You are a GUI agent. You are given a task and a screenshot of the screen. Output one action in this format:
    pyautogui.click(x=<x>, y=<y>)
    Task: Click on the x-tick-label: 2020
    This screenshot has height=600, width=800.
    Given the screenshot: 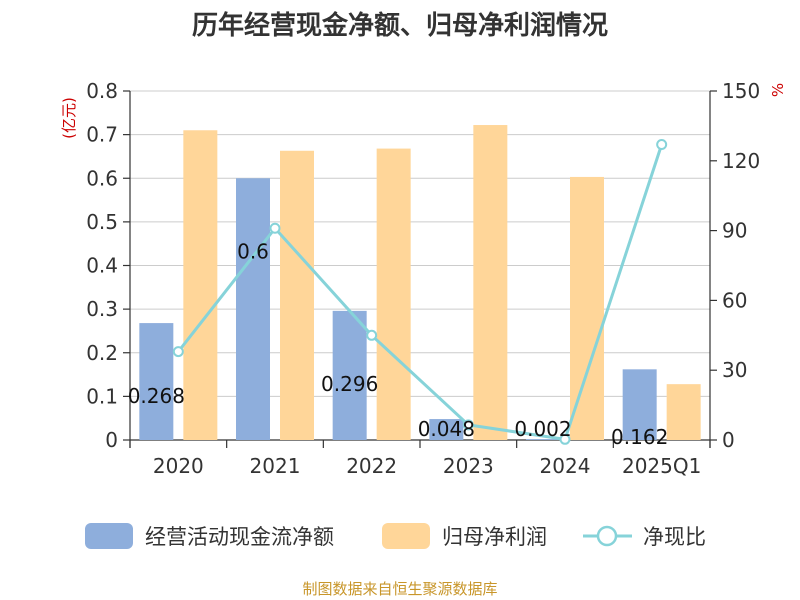 What is the action you would take?
    pyautogui.click(x=178, y=466)
    